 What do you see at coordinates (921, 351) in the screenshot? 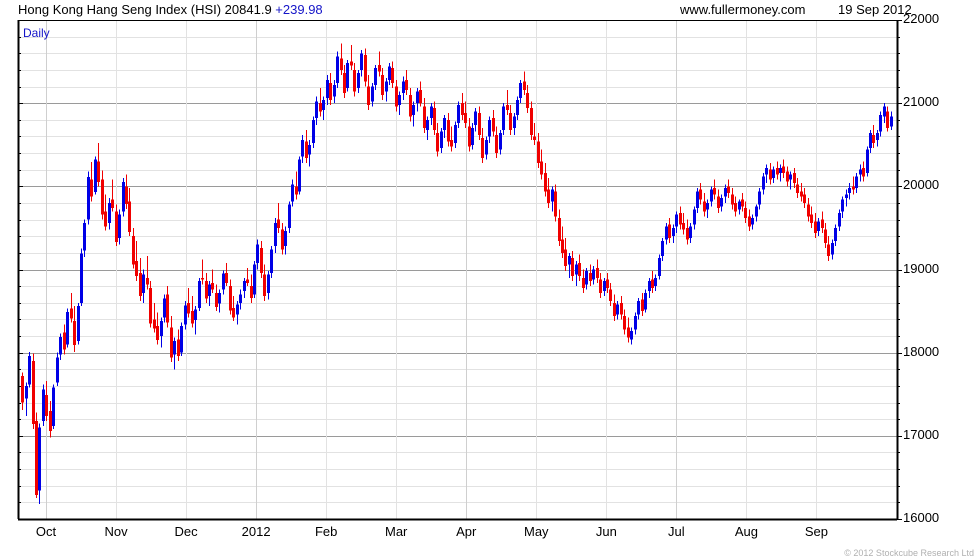
I see `y-axis-tick-label: 18000` at bounding box center [921, 351].